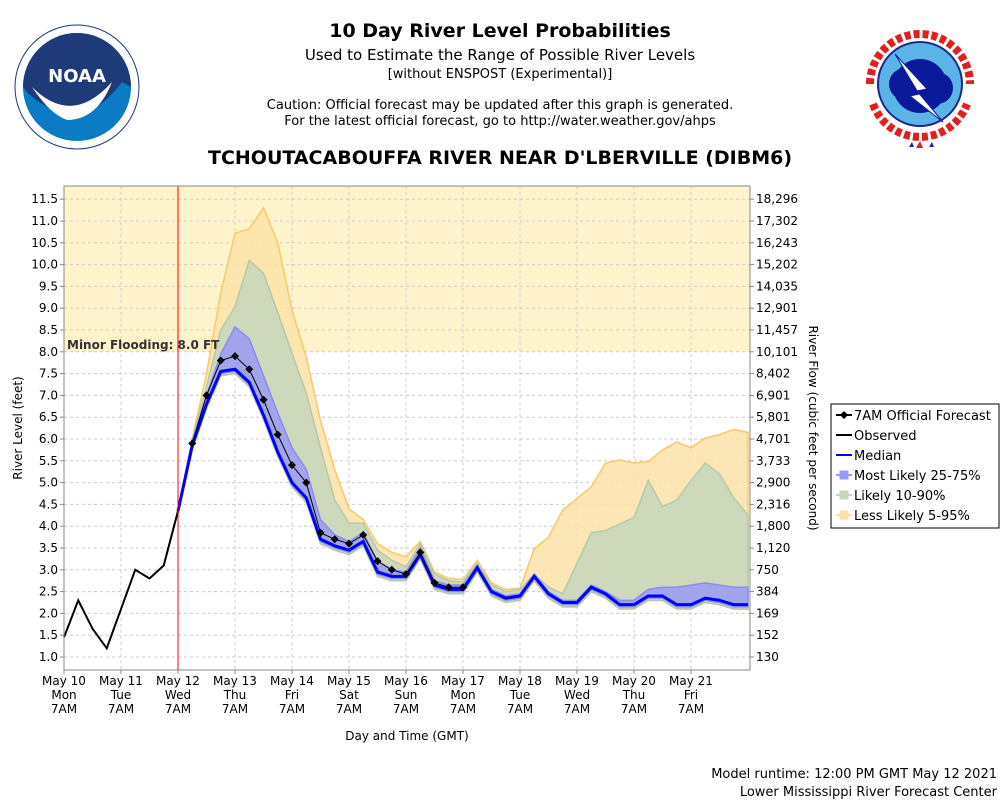 The image size is (1000, 800). What do you see at coordinates (44, 199) in the screenshot?
I see `y-tick-label: 11.5` at bounding box center [44, 199].